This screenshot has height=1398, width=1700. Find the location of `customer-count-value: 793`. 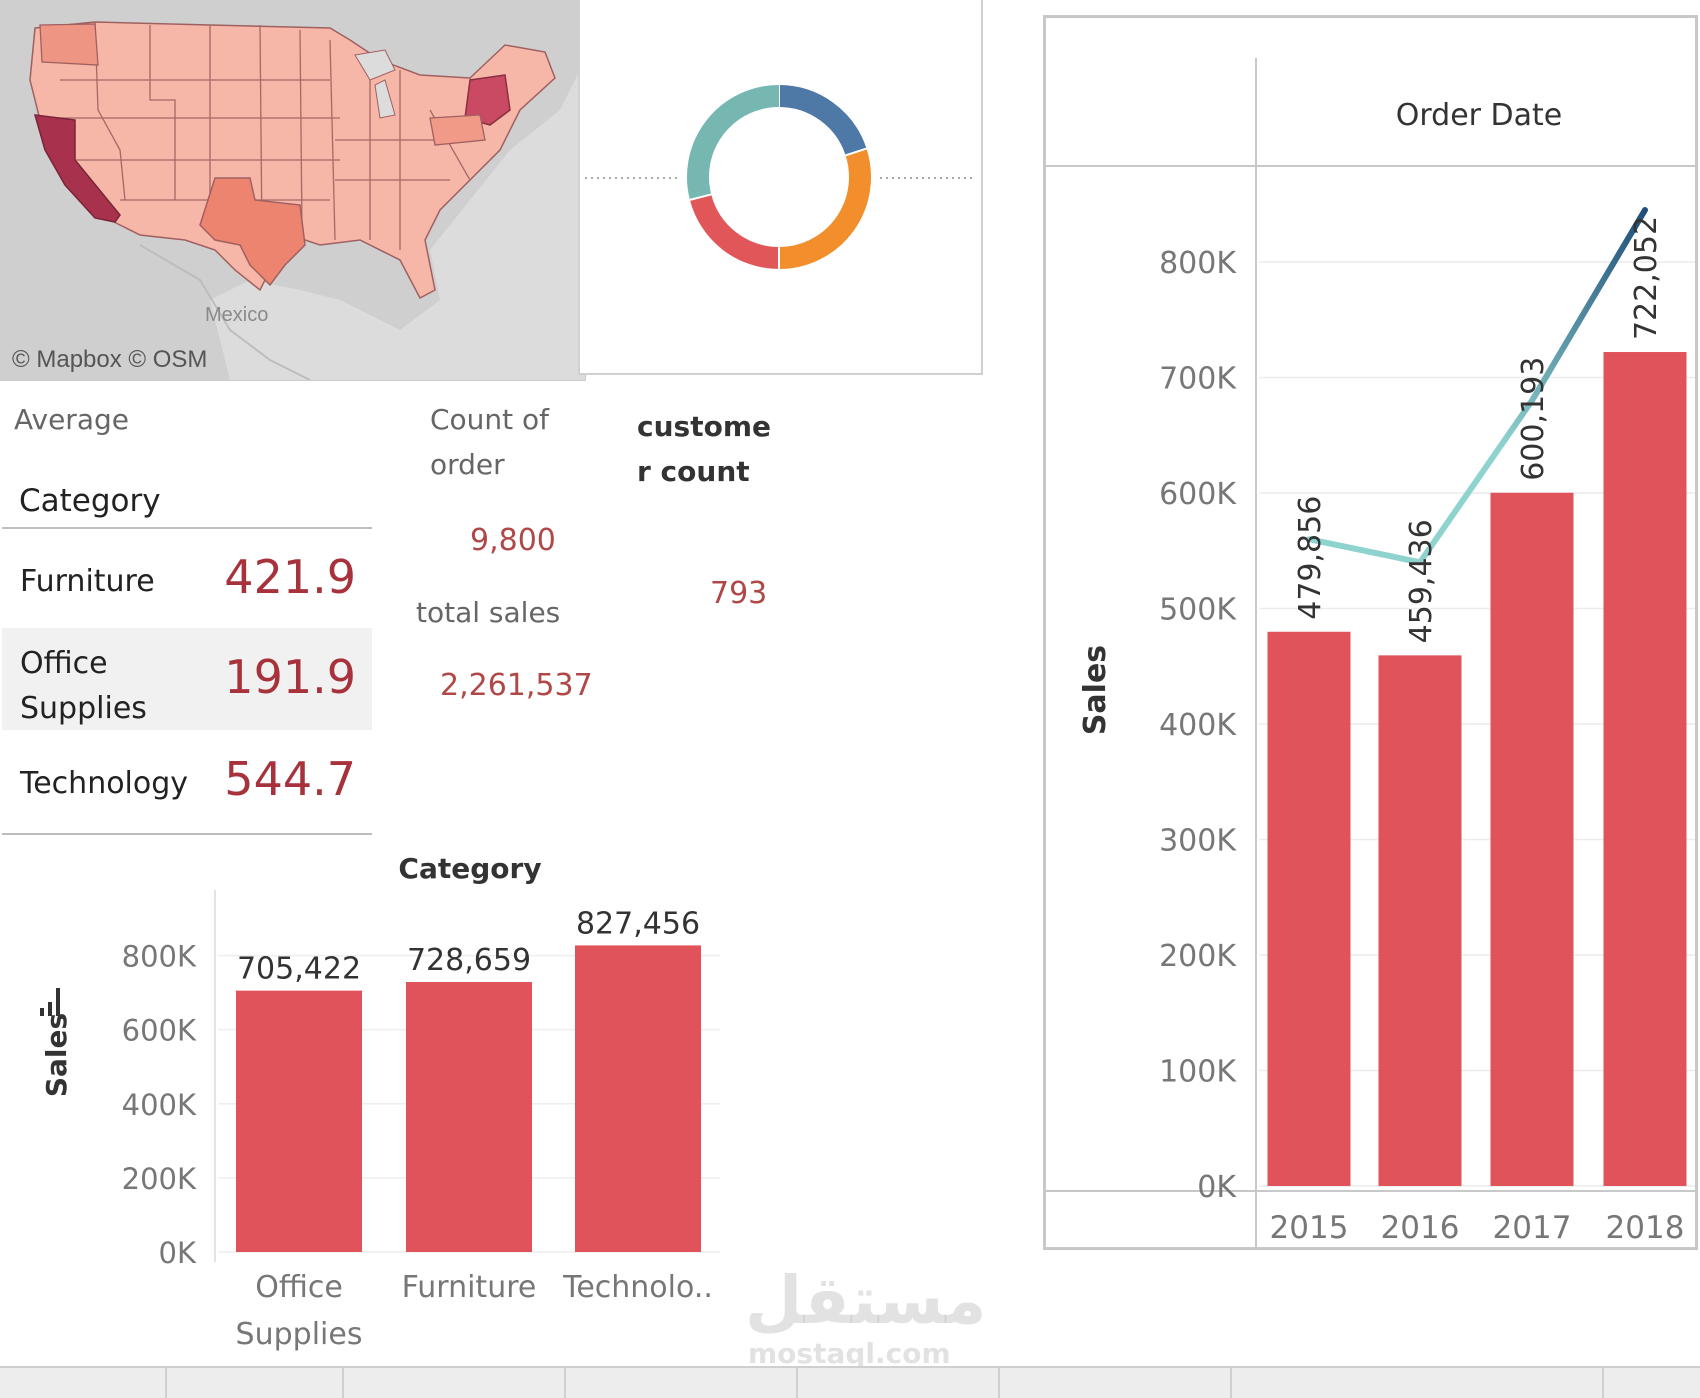

customer-count-value: 793 is located at coordinates (739, 593).